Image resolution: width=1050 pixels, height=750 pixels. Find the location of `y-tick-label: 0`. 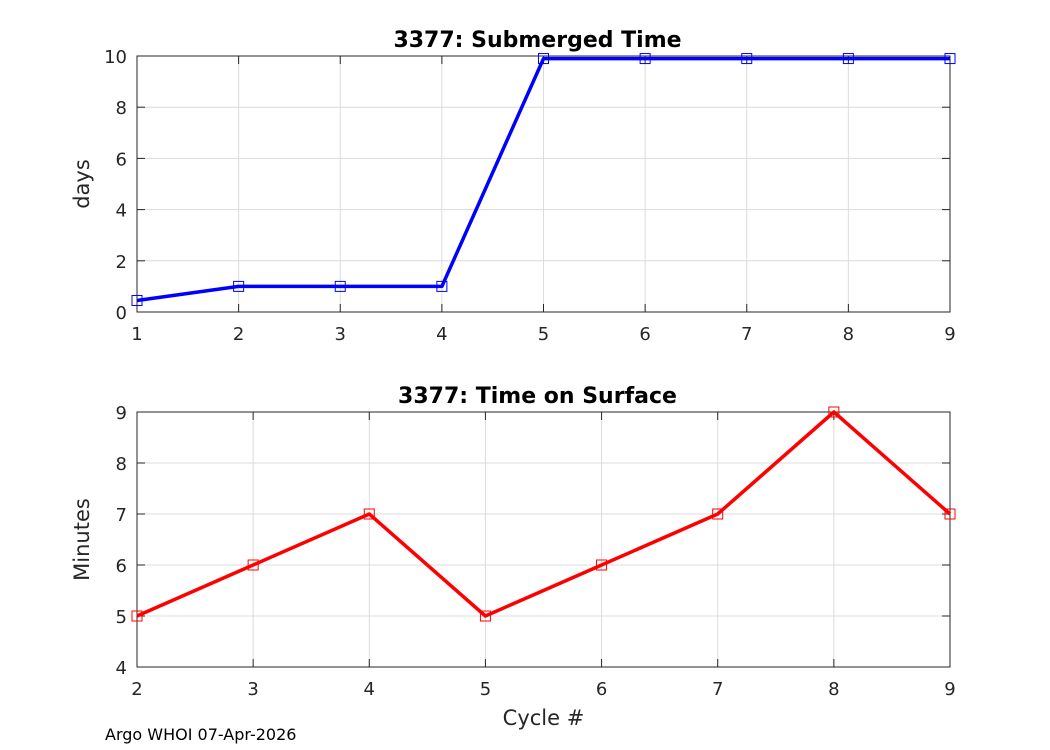

y-tick-label: 0 is located at coordinates (121, 313).